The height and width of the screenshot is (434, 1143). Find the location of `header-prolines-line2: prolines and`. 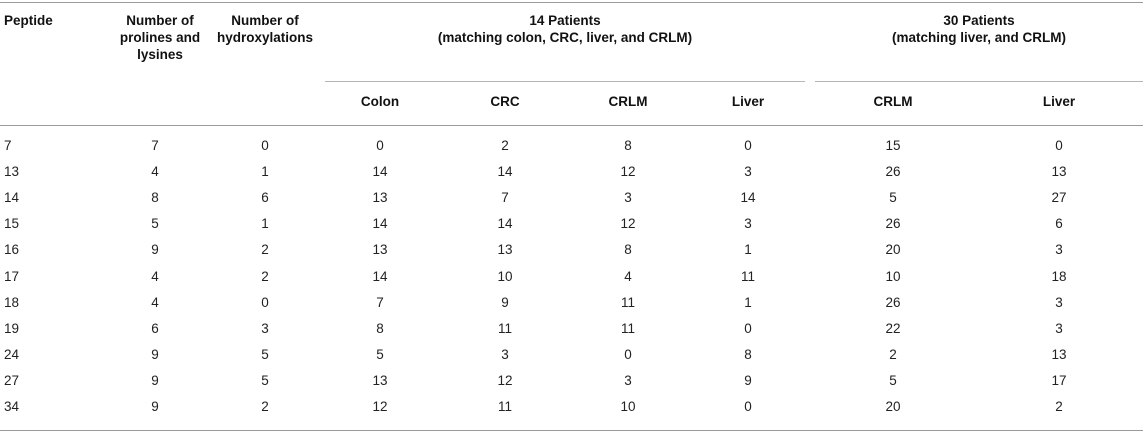

header-prolines-line2: prolines and is located at coordinates (160, 37).